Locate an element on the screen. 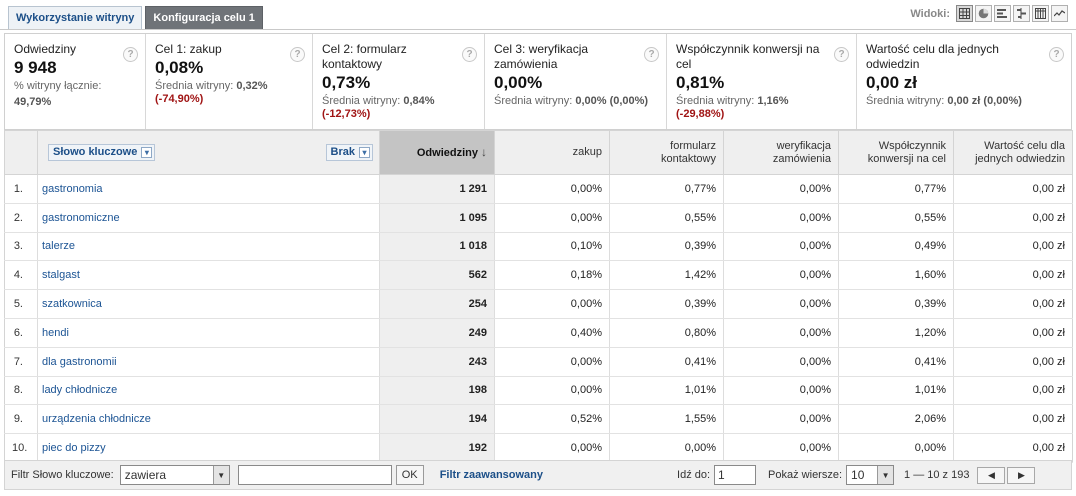 The width and height of the screenshot is (1076, 496). tab-site-usage: Wykorzystanie witryny is located at coordinates (75, 18).